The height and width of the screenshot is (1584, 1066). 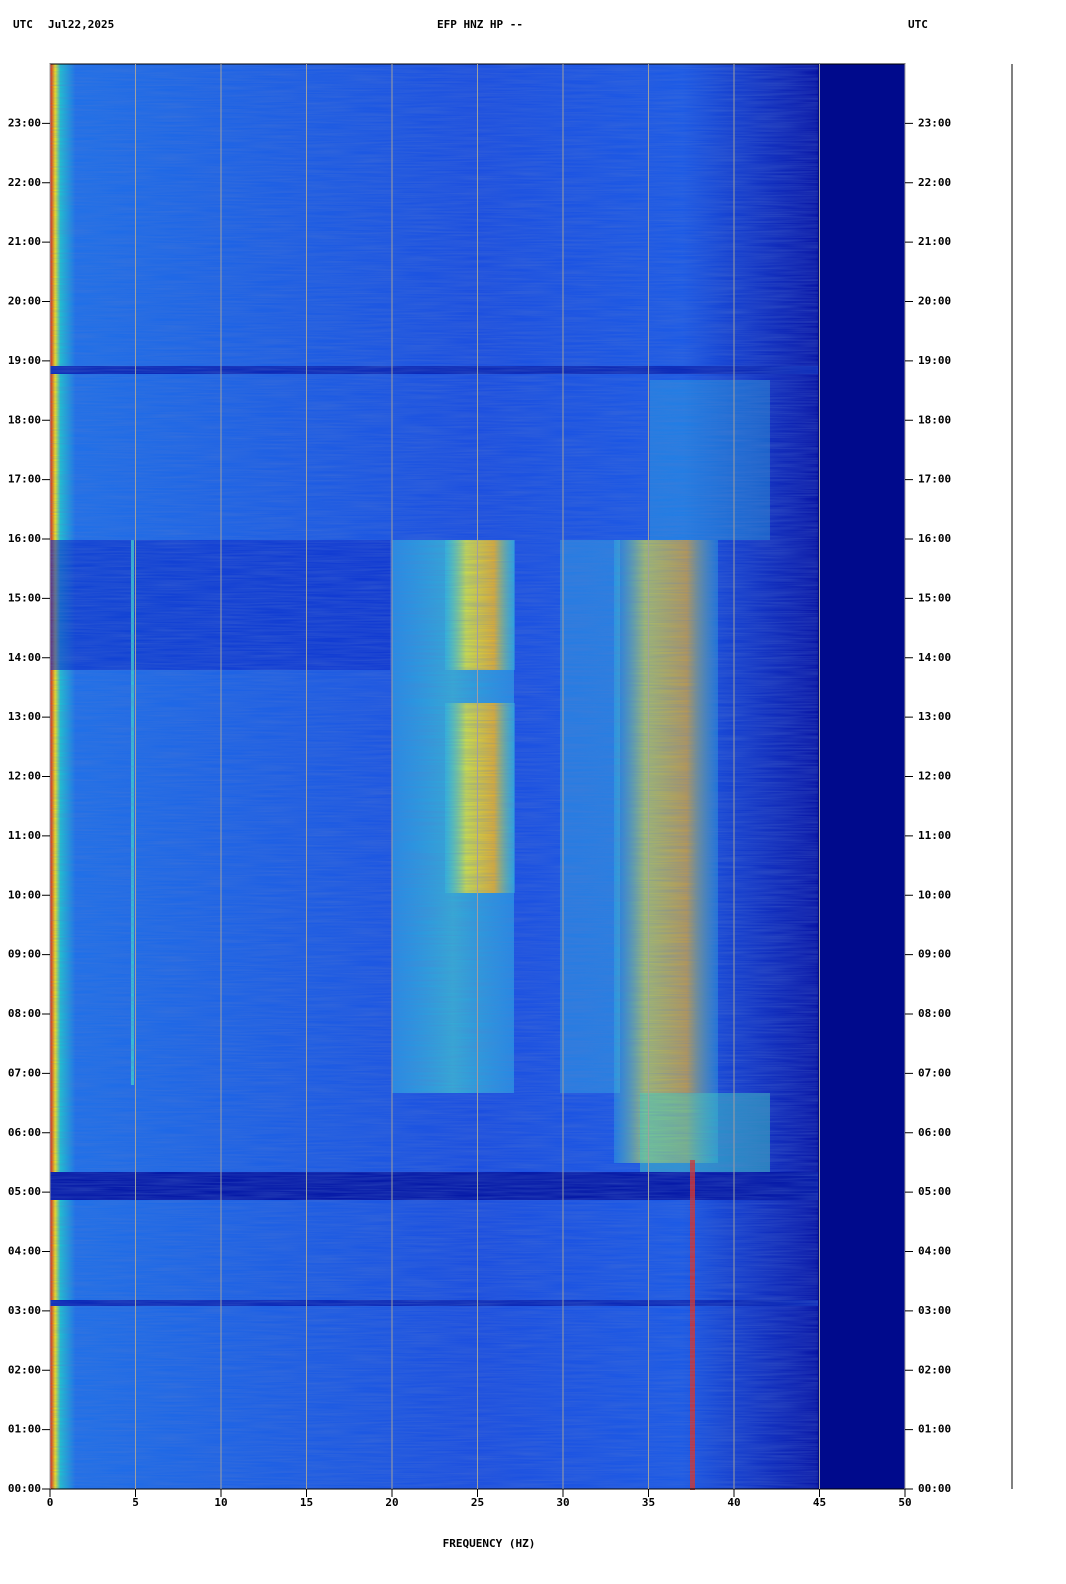 What do you see at coordinates (24, 1072) in the screenshot?
I see `y-tick-label-left: 07:00` at bounding box center [24, 1072].